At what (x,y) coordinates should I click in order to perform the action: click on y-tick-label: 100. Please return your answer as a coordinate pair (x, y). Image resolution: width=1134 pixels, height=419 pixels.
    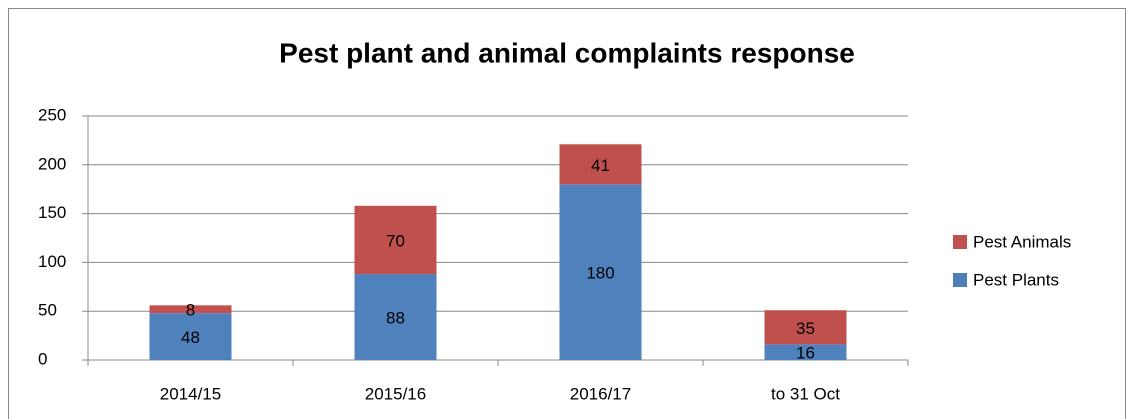
    Looking at the image, I should click on (52, 261).